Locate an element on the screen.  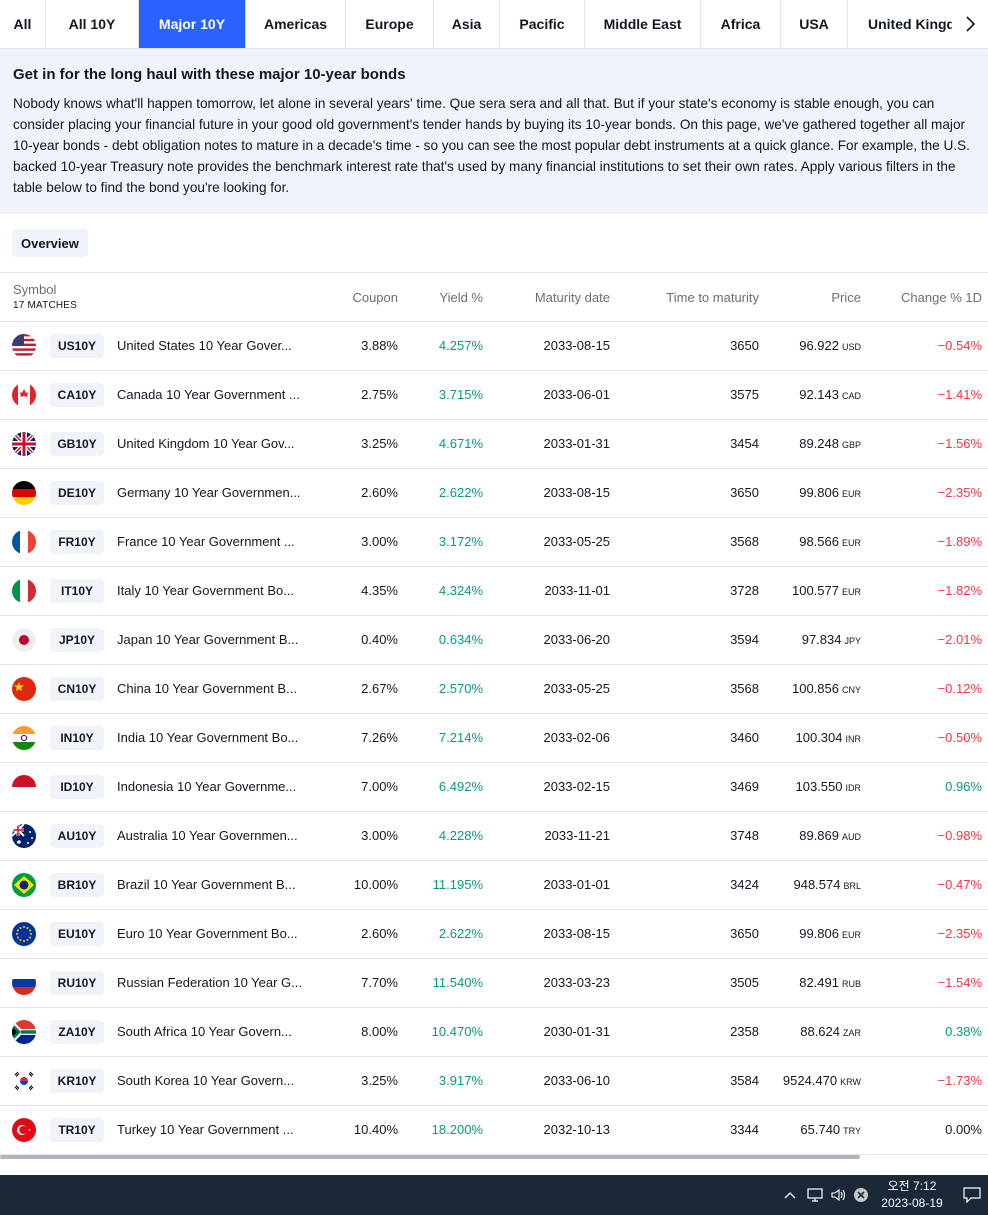
price-cell: 100.304 INR is located at coordinates (829, 737).